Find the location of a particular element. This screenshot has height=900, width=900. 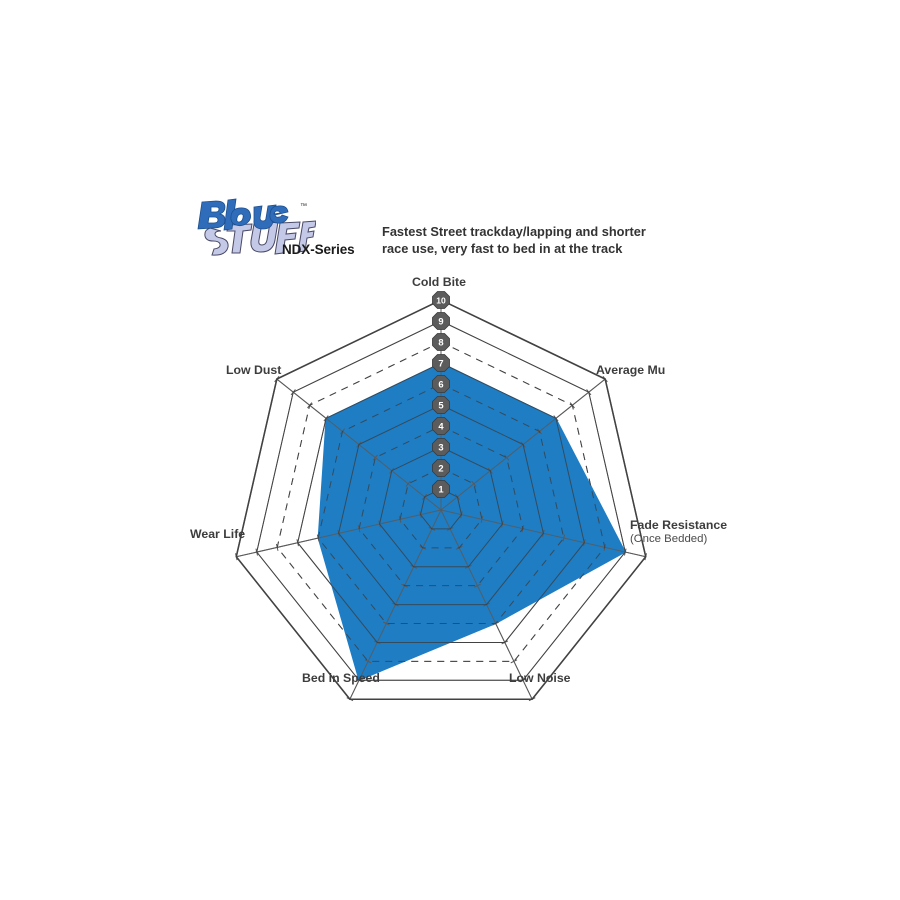

axis-label-fade-resistance-main: Fade Resistance is located at coordinates (679, 525).